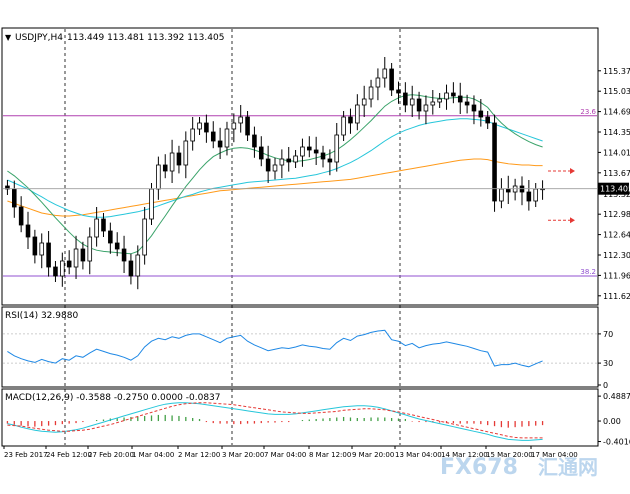 The height and width of the screenshot is (494, 630). What do you see at coordinates (330, 455) in the screenshot?
I see `x-tick-label: 8 Mar 12:00` at bounding box center [330, 455].